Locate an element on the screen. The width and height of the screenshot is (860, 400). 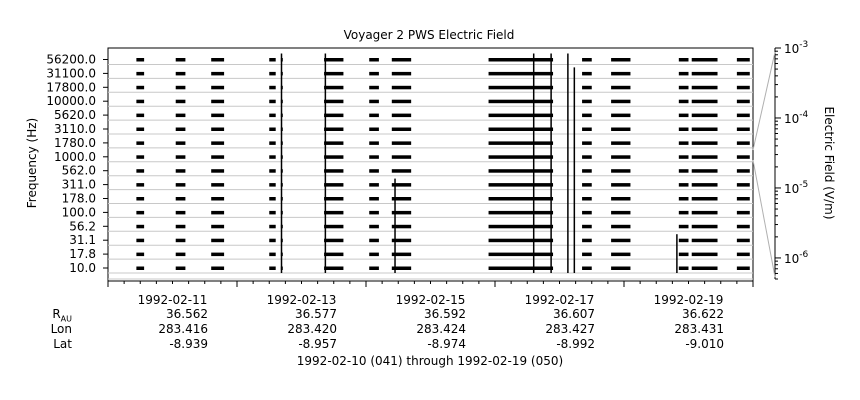
y-tick-label: 56.2 is located at coordinates (82, 226).